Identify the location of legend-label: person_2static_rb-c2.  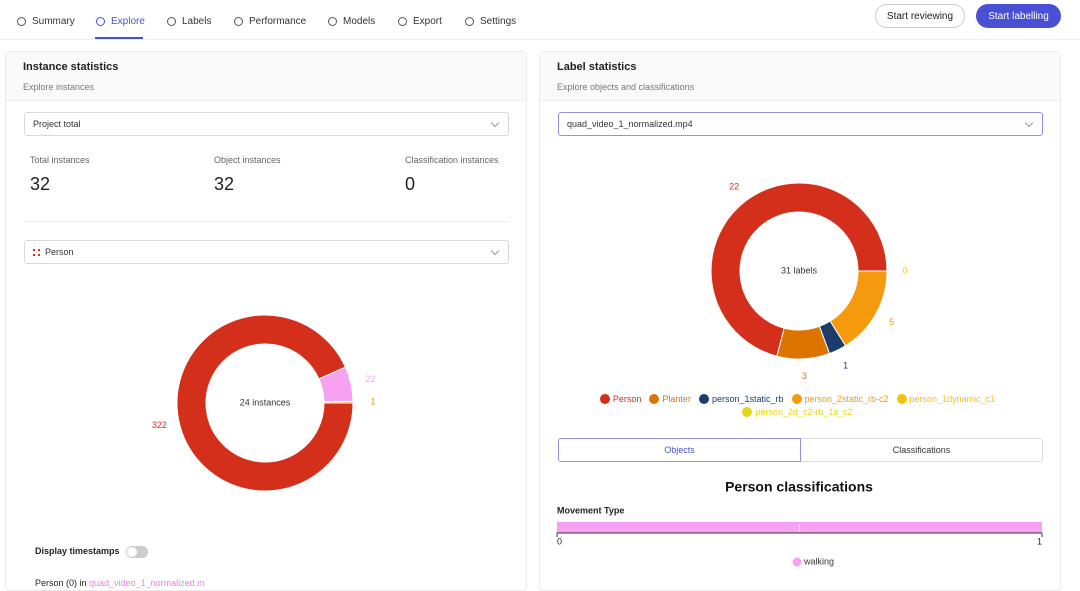
(846, 399).